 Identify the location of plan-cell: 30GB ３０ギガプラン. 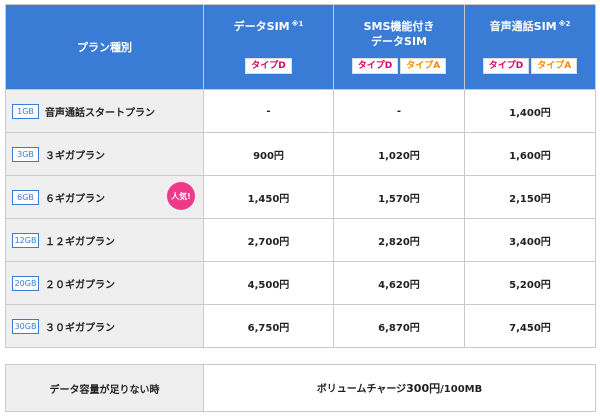
(104, 326).